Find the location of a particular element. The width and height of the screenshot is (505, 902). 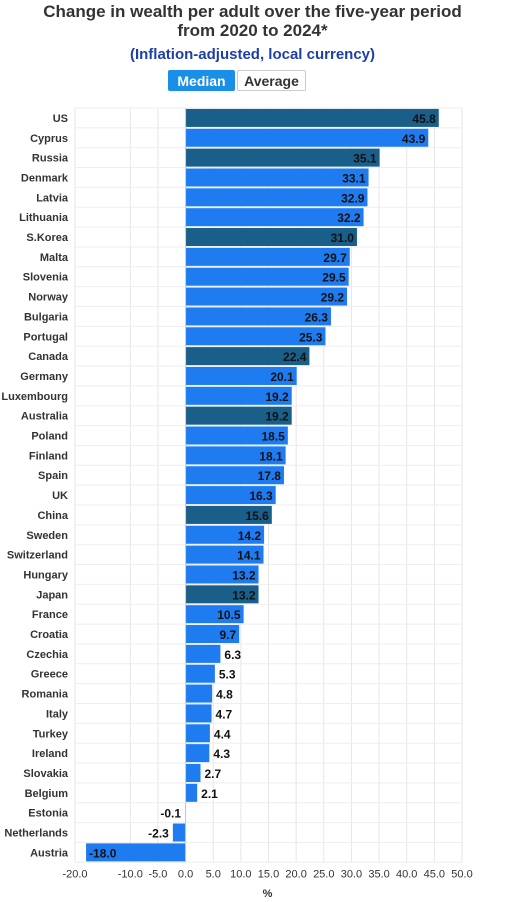

category-label: Finland is located at coordinates (48, 456).